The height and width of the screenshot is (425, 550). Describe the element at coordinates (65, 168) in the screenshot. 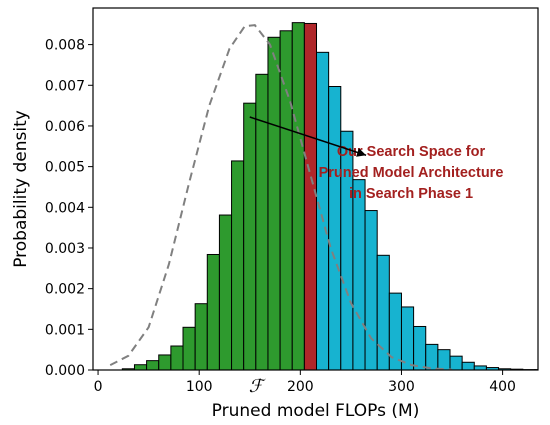

I see `y-tick-label: 0.005` at that location.